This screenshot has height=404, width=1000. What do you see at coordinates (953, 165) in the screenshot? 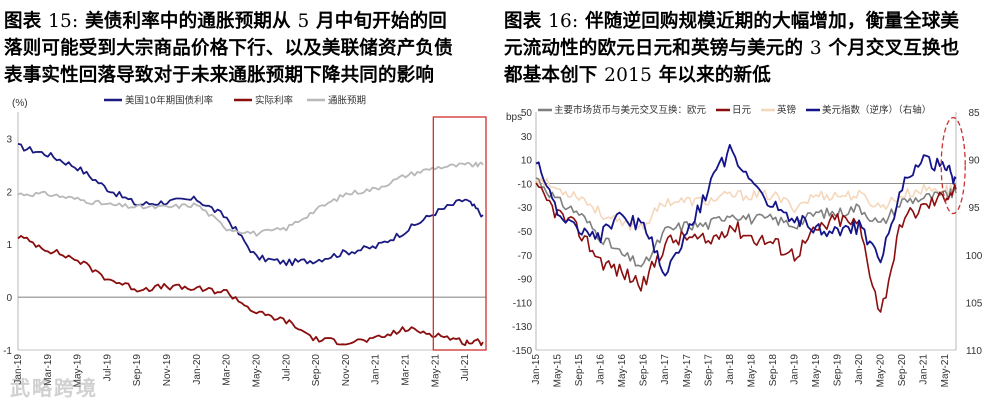
I see `highlight-ellipse` at bounding box center [953, 165].